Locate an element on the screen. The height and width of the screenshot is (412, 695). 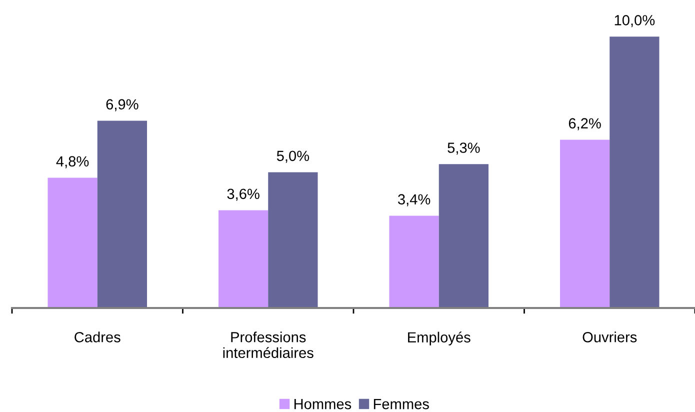
data-label: 3,6% is located at coordinates (243, 194).